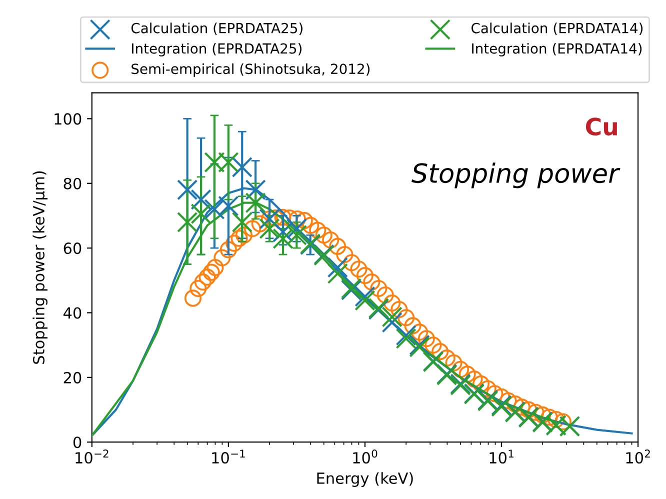 This screenshot has height=499, width=666. Describe the element at coordinates (77, 442) in the screenshot. I see `y-tick-label: 0` at that location.